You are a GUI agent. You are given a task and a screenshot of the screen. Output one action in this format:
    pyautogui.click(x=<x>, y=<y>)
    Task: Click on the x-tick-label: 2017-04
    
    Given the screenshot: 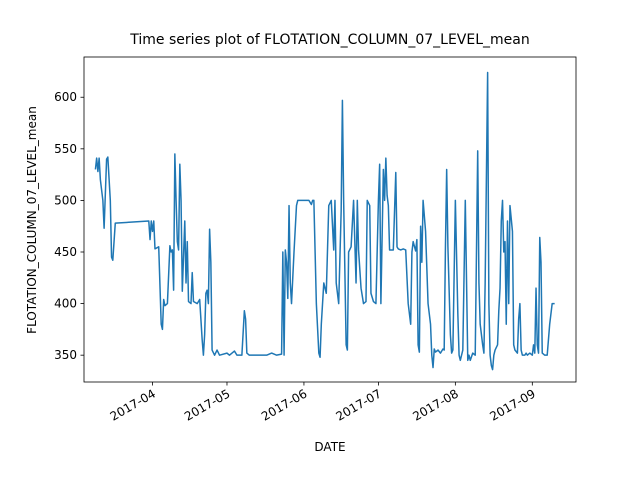 What is the action you would take?
    pyautogui.click(x=133, y=404)
    